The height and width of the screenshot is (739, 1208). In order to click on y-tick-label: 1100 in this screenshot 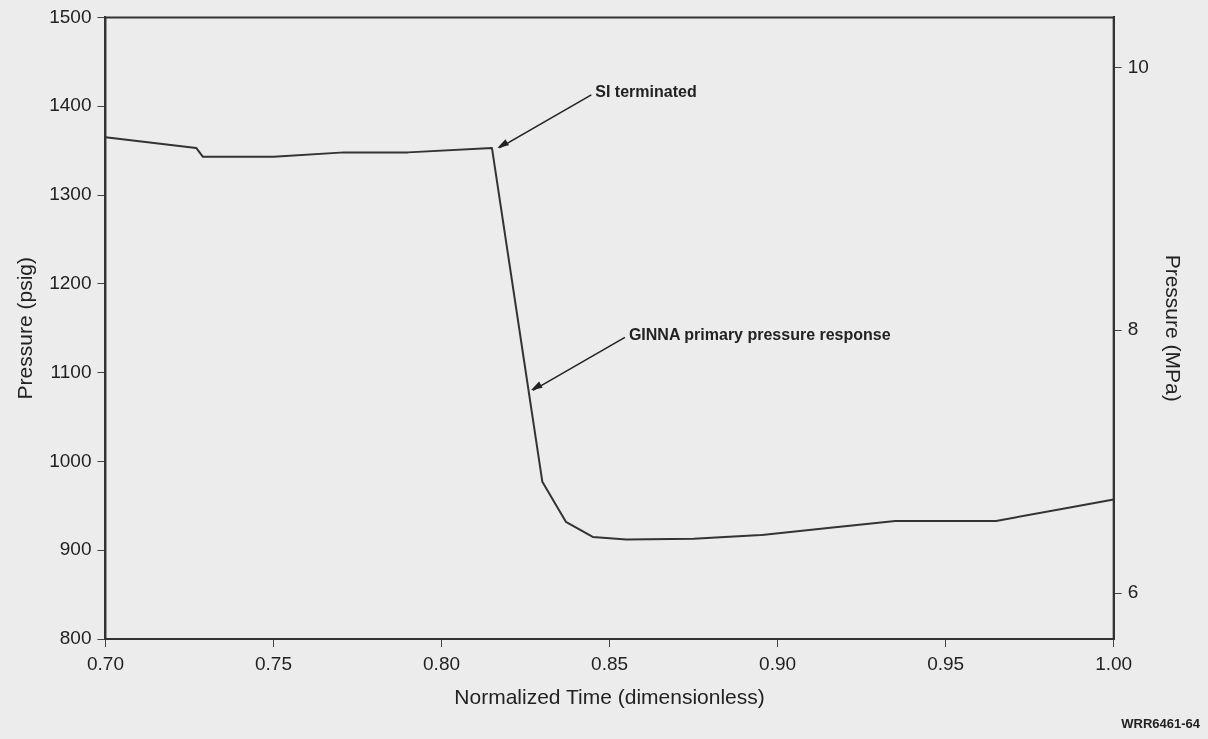, I will do `click(71, 371)`.